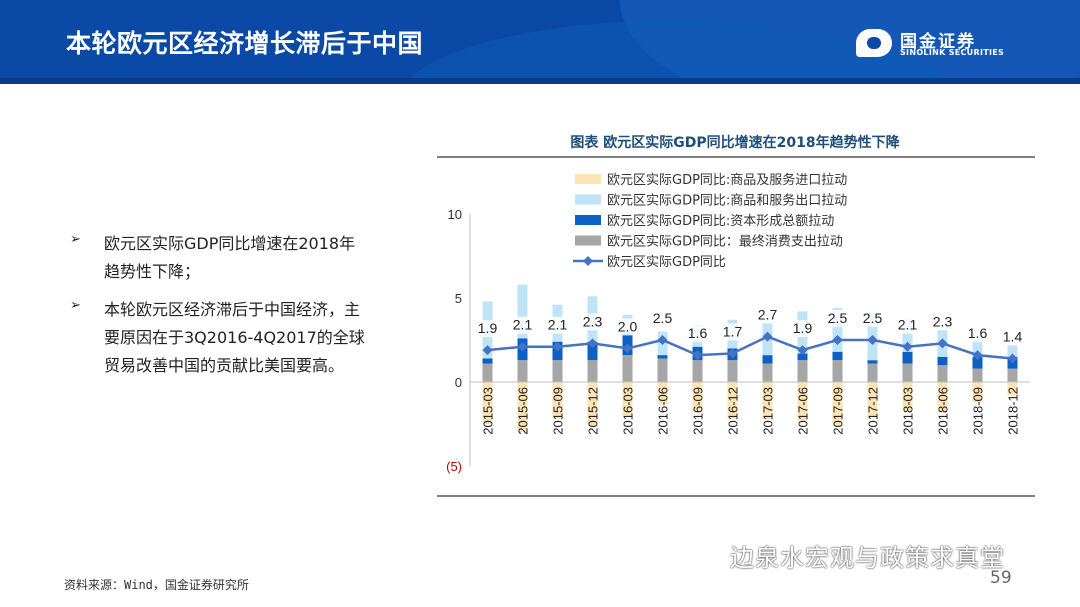 The width and height of the screenshot is (1080, 607). Describe the element at coordinates (666, 262) in the screenshot. I see `legend-label: 欧元区实际GDP同比` at that location.